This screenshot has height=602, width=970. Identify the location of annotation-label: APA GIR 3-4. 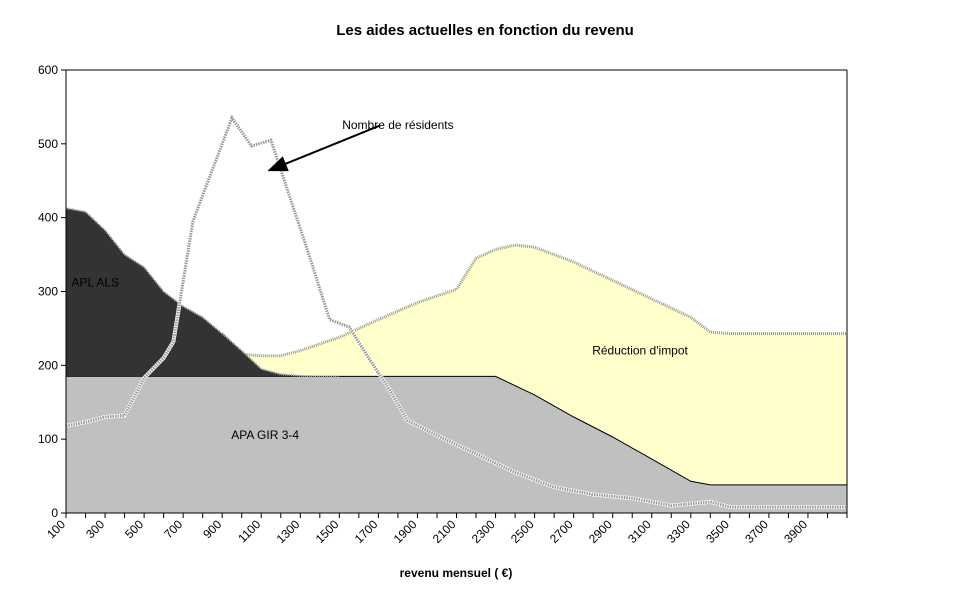
(265, 435).